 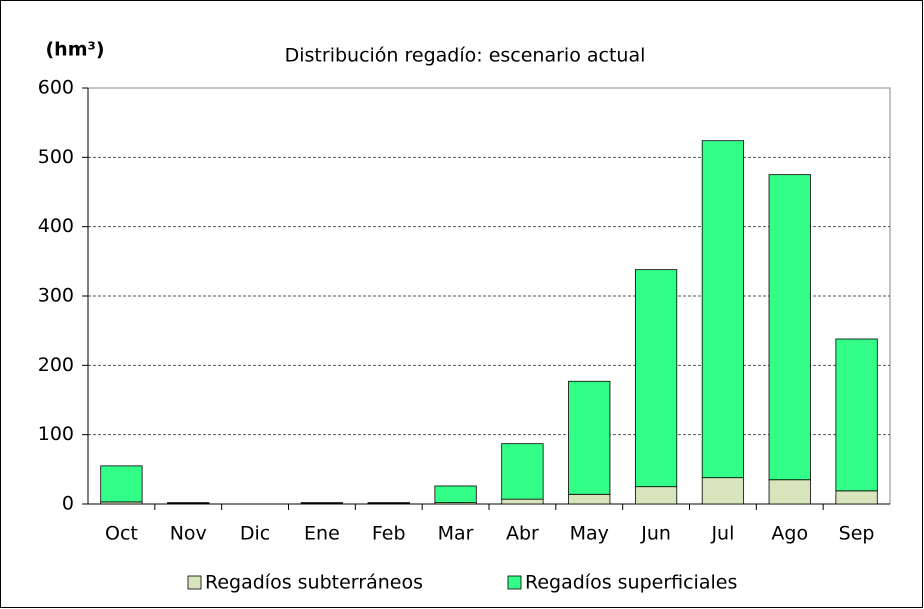 What do you see at coordinates (56, 296) in the screenshot?
I see `y-tick-label: 300` at bounding box center [56, 296].